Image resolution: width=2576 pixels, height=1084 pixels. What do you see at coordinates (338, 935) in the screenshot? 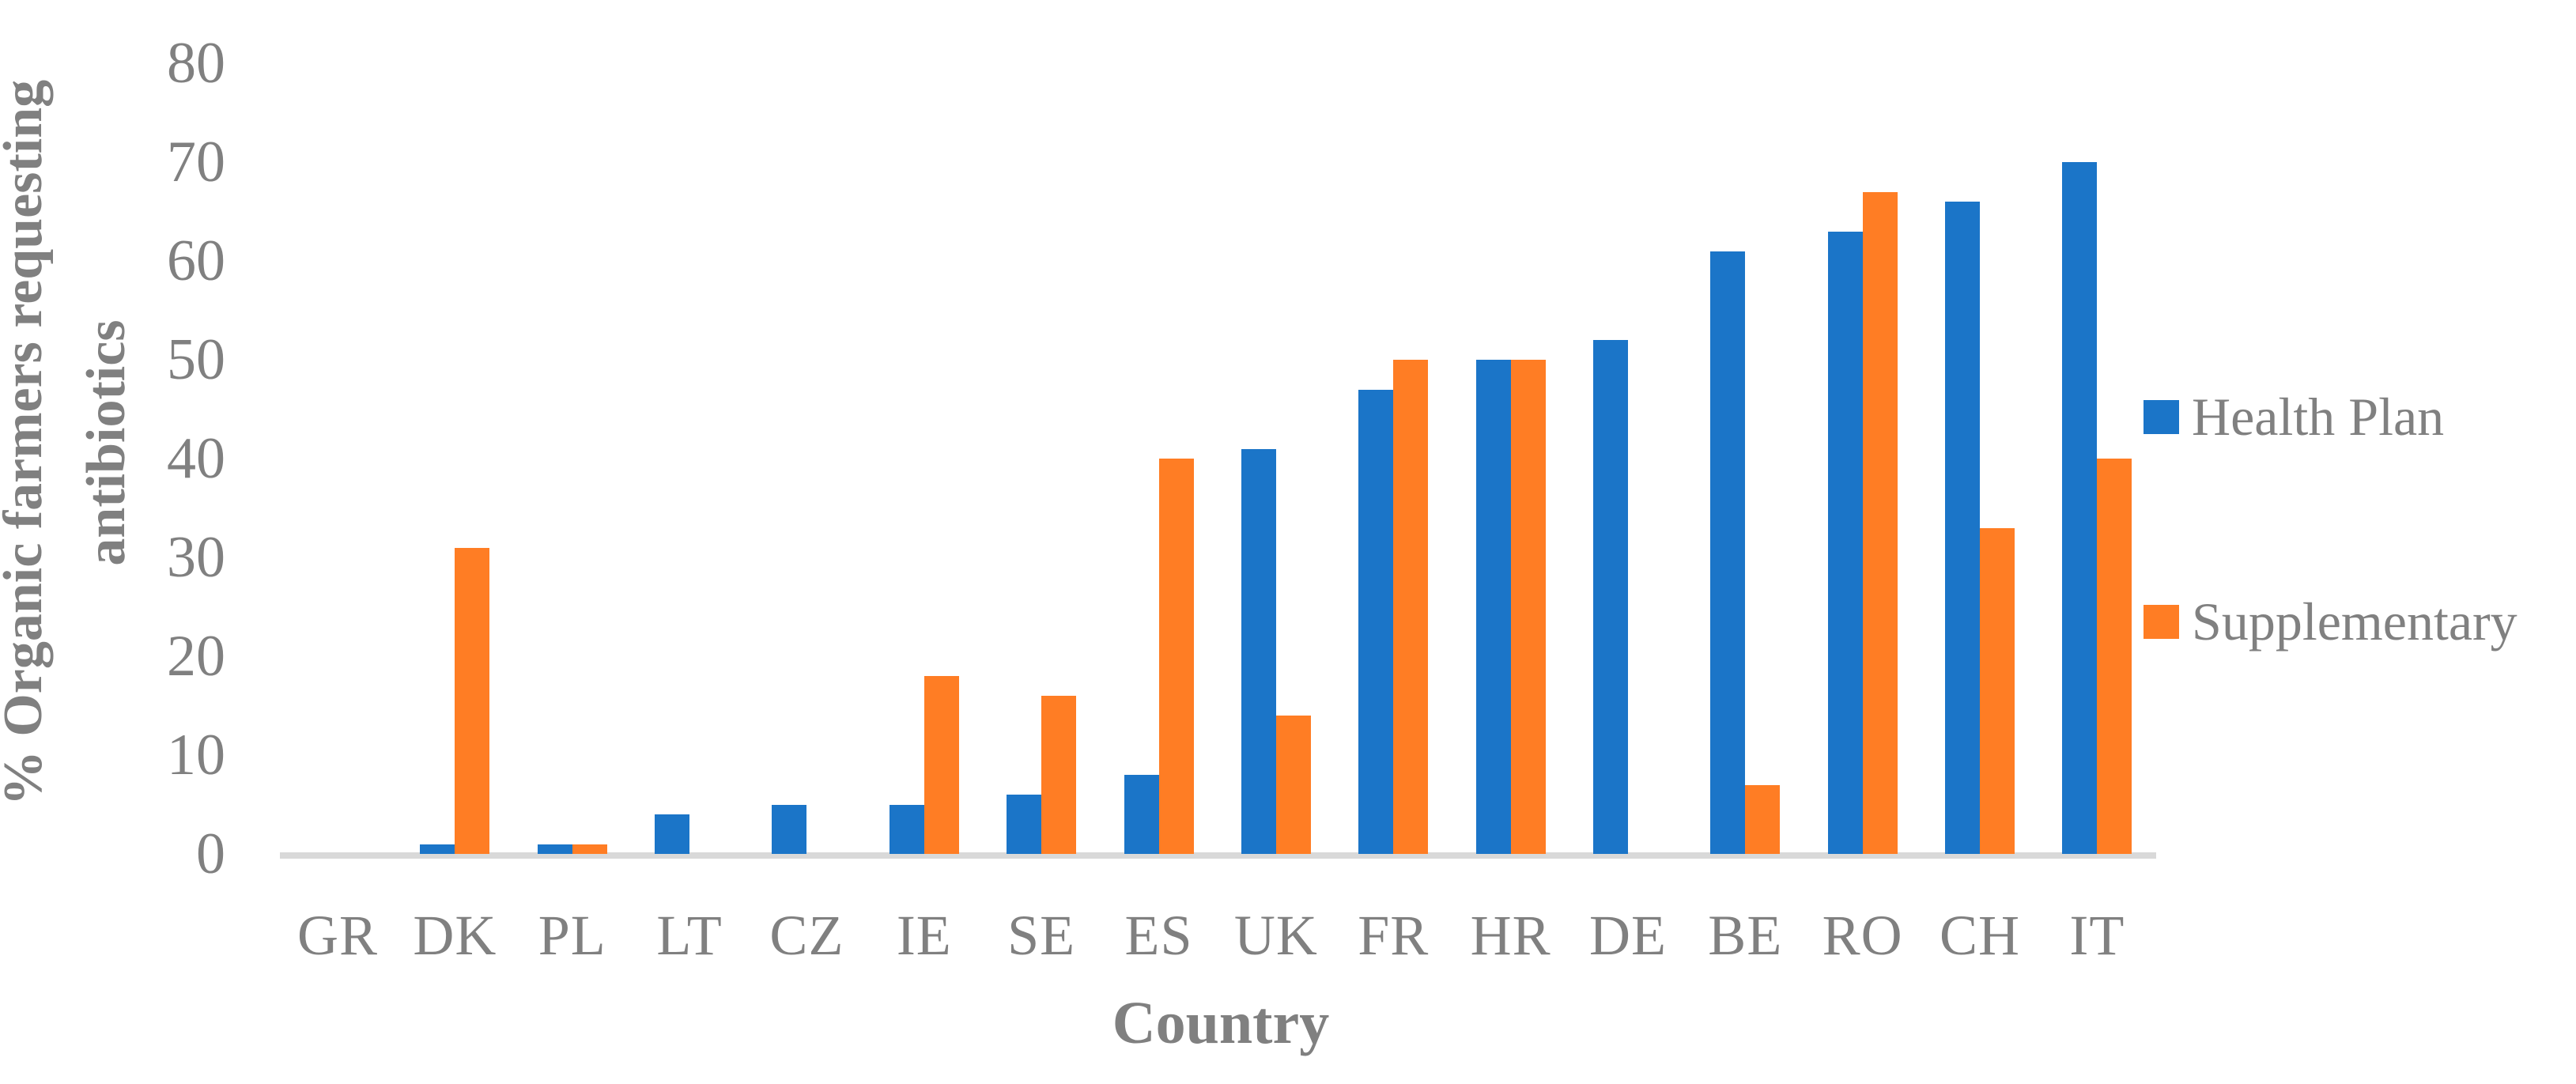
I see `x-tick-gr: GR` at bounding box center [338, 935].